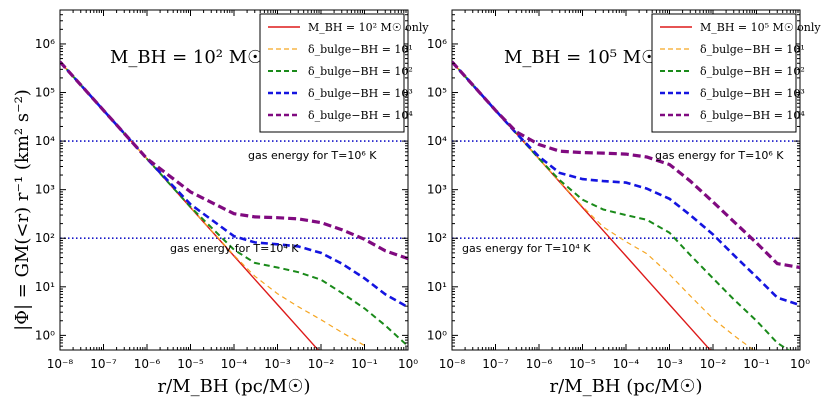 This screenshot has height=415, width=830. Describe the element at coordinates (233, 386) in the screenshot. I see `left-x-axis-label: r/M_BH (pc/M☉)` at that location.